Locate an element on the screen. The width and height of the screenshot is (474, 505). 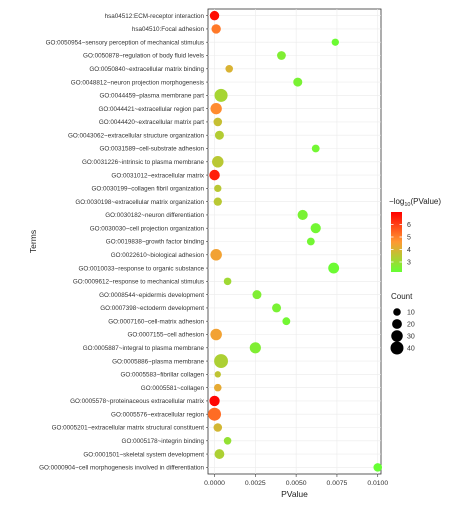
x-tick-label: 0.0000 is located at coordinates (214, 483).